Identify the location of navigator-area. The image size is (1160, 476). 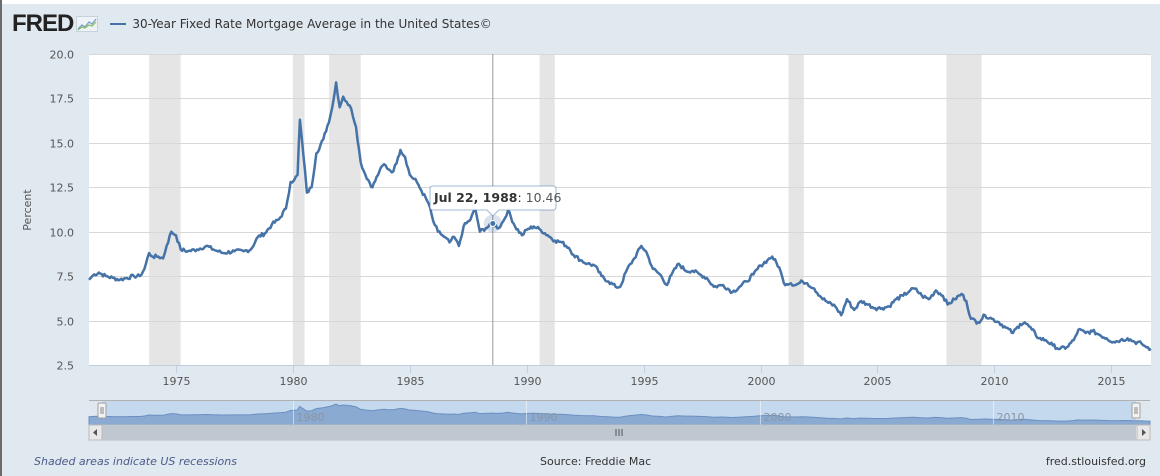
(619, 414).